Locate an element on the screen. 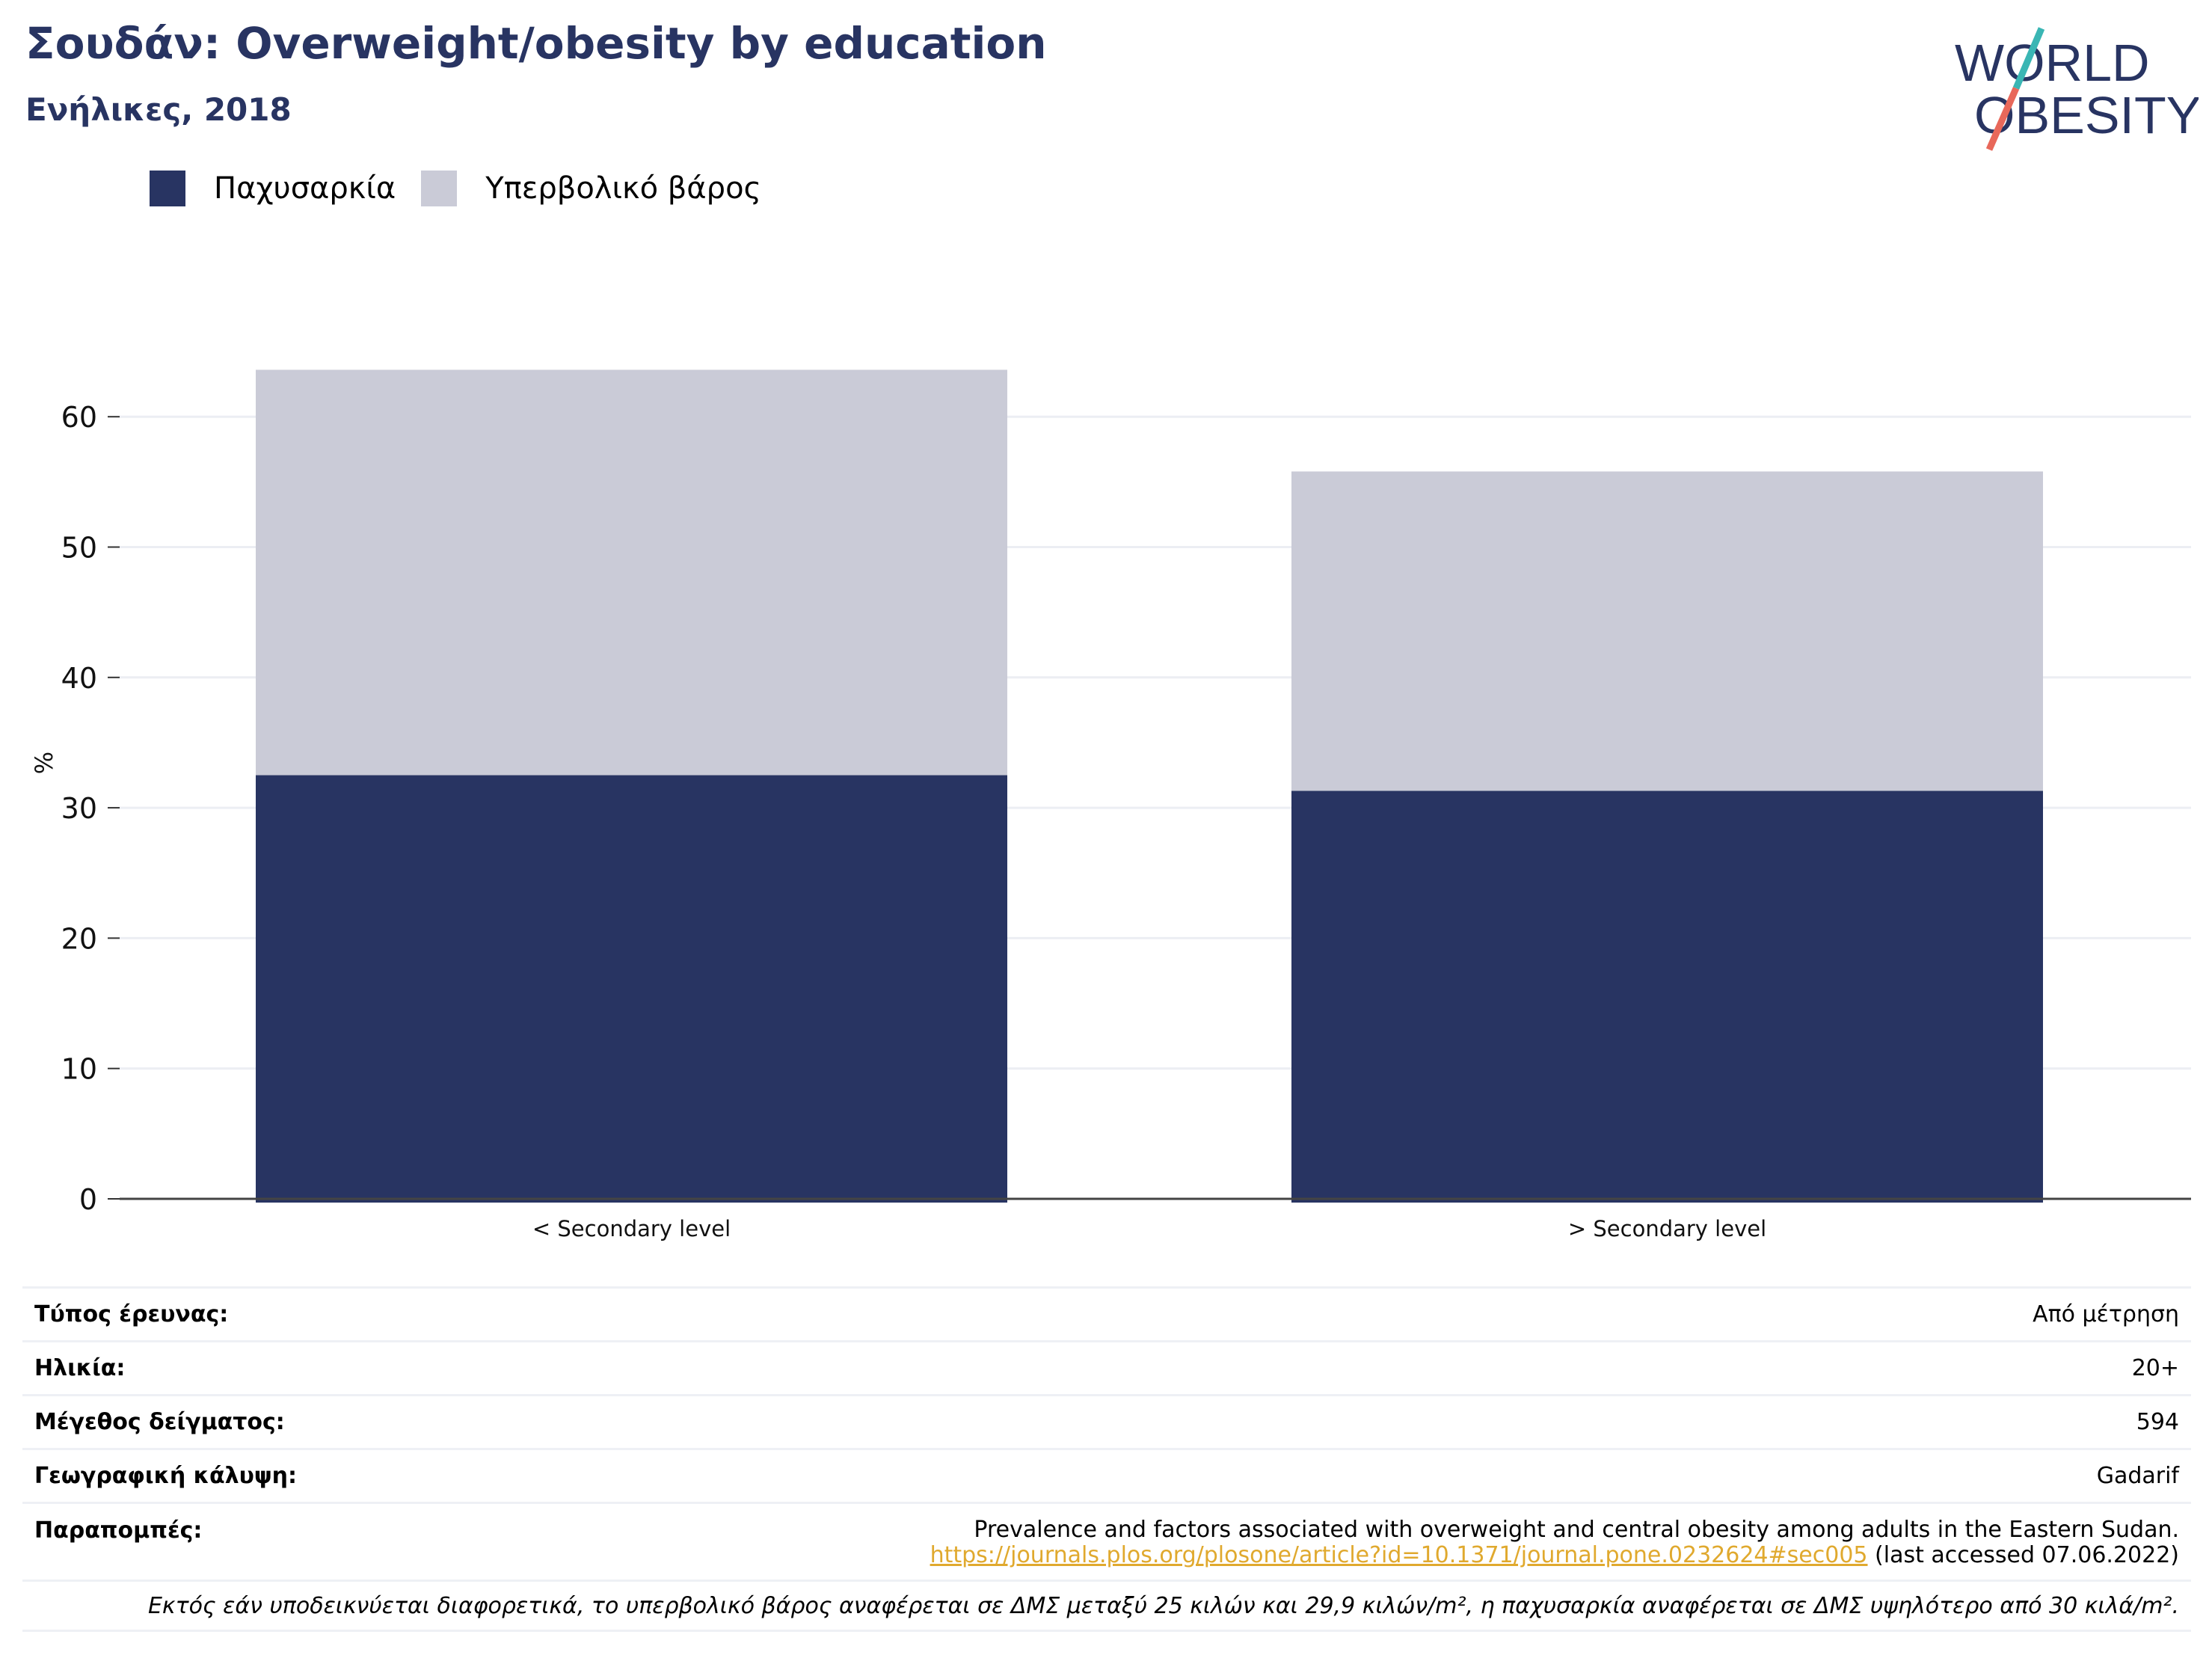  info-label: Τύπος έρευνας: is located at coordinates (131, 1314).